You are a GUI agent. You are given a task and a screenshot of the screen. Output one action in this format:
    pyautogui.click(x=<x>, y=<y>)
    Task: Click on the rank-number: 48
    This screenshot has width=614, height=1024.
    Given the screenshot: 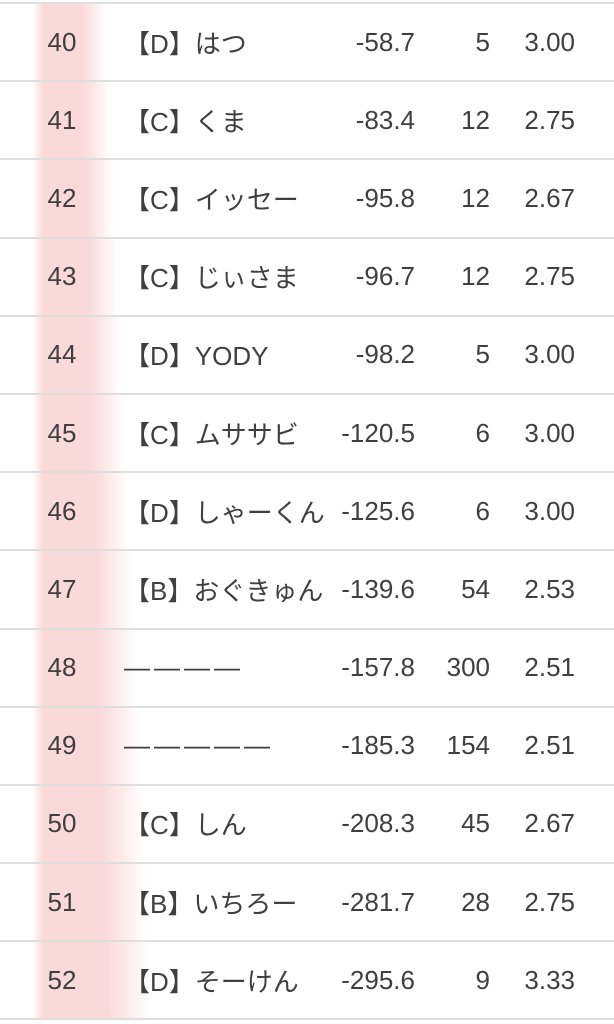 What is the action you would take?
    pyautogui.click(x=62, y=667)
    